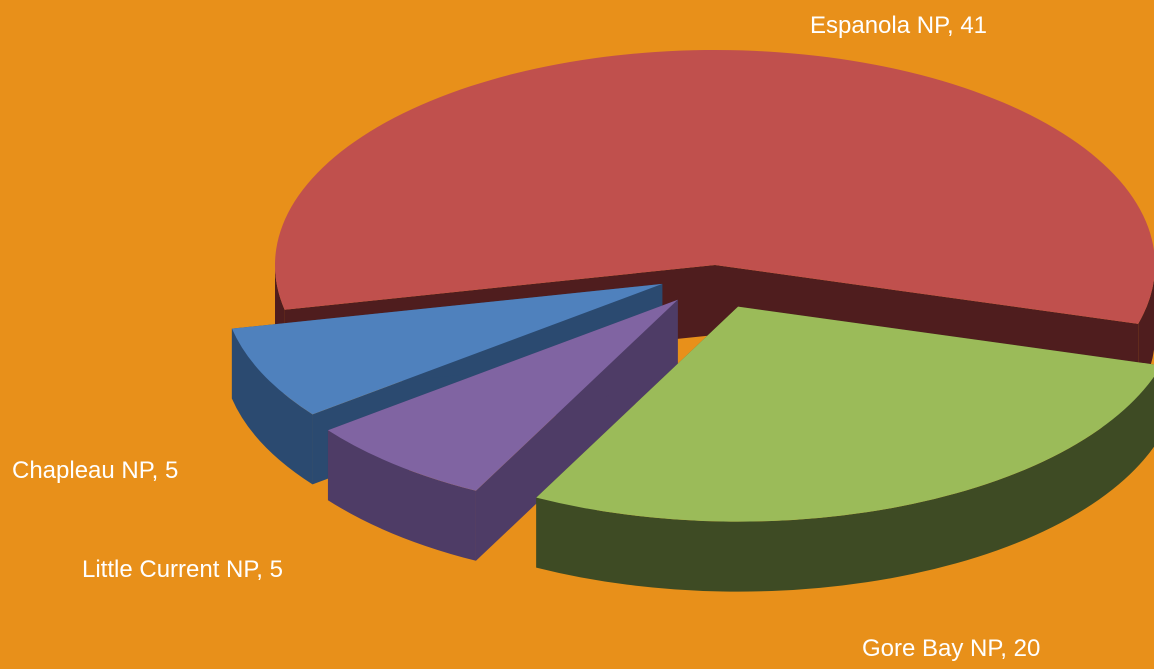 Image resolution: width=1154 pixels, height=669 pixels. I want to click on pie-slice-chapleau-np, so click(447, 349).